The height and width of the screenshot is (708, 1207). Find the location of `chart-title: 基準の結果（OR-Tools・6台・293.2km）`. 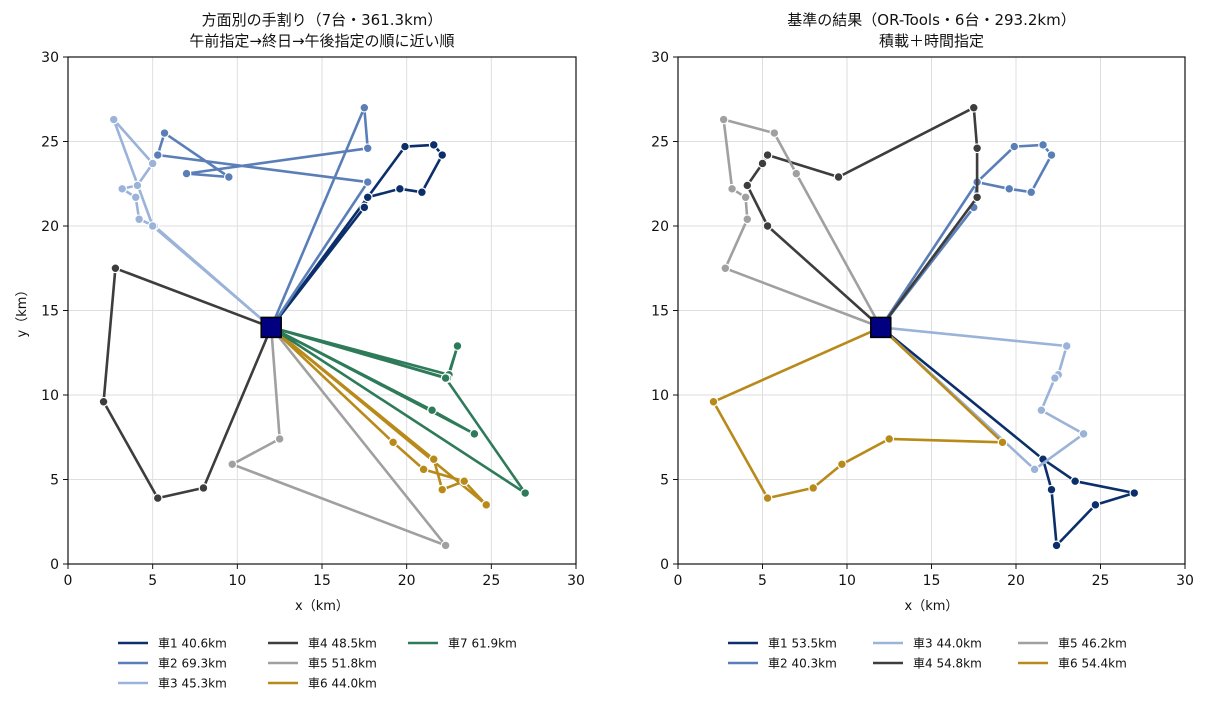

chart-title: 基準の結果（OR-Tools・6台・293.2km） is located at coordinates (931, 20).